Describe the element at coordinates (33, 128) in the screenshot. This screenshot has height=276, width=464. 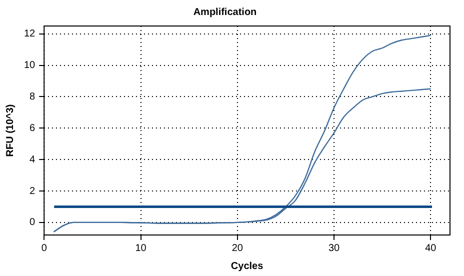
I see `y-tick-label: 6` at that location.